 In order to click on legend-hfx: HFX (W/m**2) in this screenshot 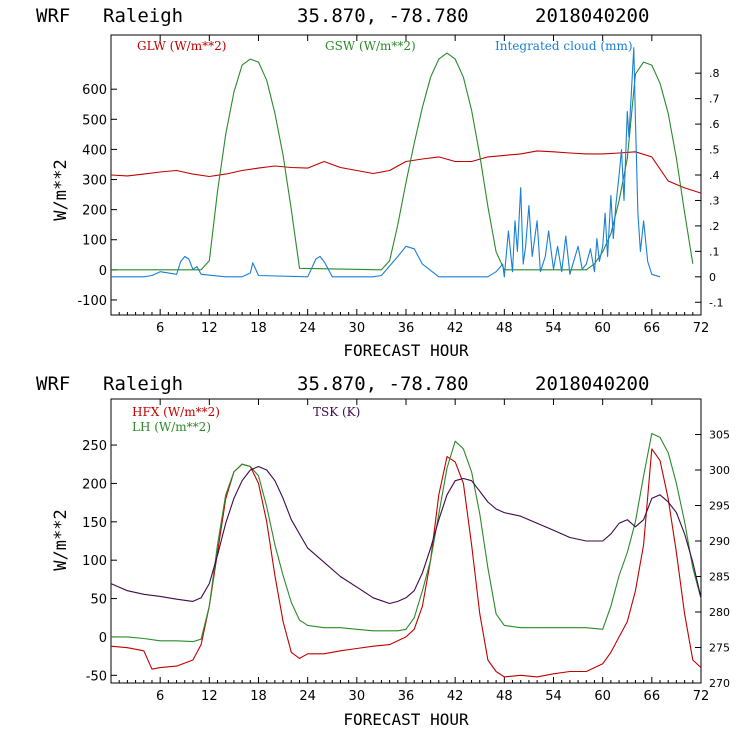, I will do `click(176, 412)`.